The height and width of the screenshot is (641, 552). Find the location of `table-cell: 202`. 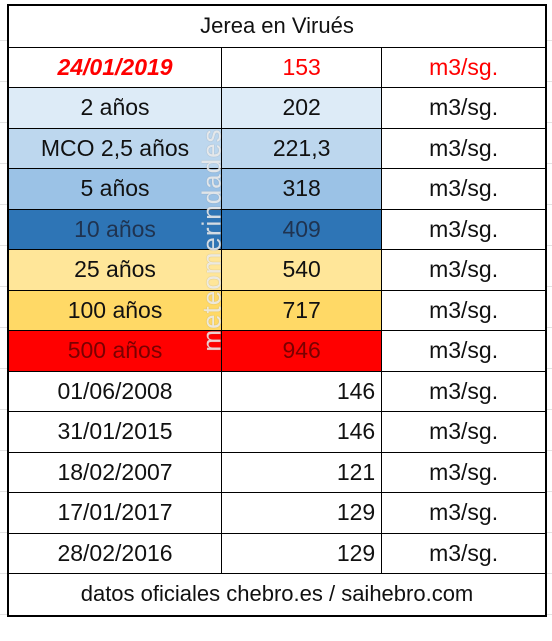

table-cell: 202 is located at coordinates (302, 108).